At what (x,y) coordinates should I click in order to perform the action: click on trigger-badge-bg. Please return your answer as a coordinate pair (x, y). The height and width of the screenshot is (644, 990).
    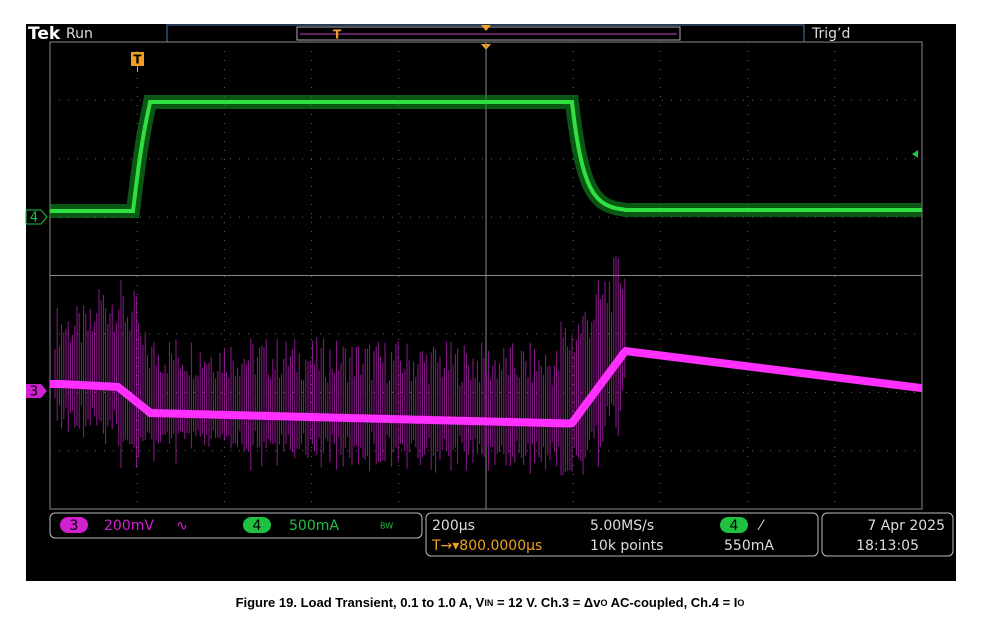
    Looking at the image, I should click on (734, 525).